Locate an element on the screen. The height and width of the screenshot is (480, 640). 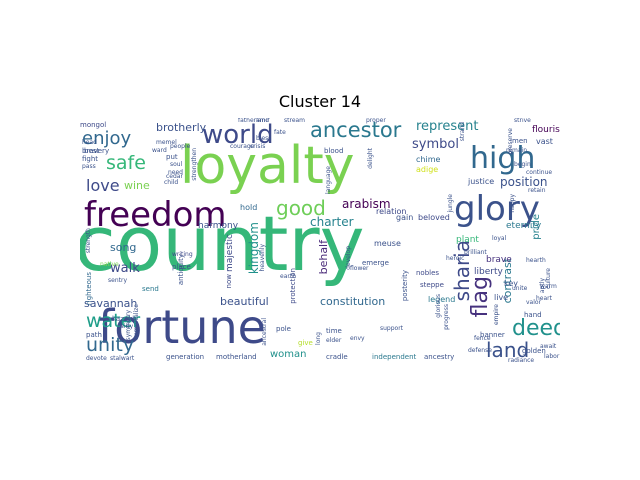
word: amir is located at coordinates (263, 121).